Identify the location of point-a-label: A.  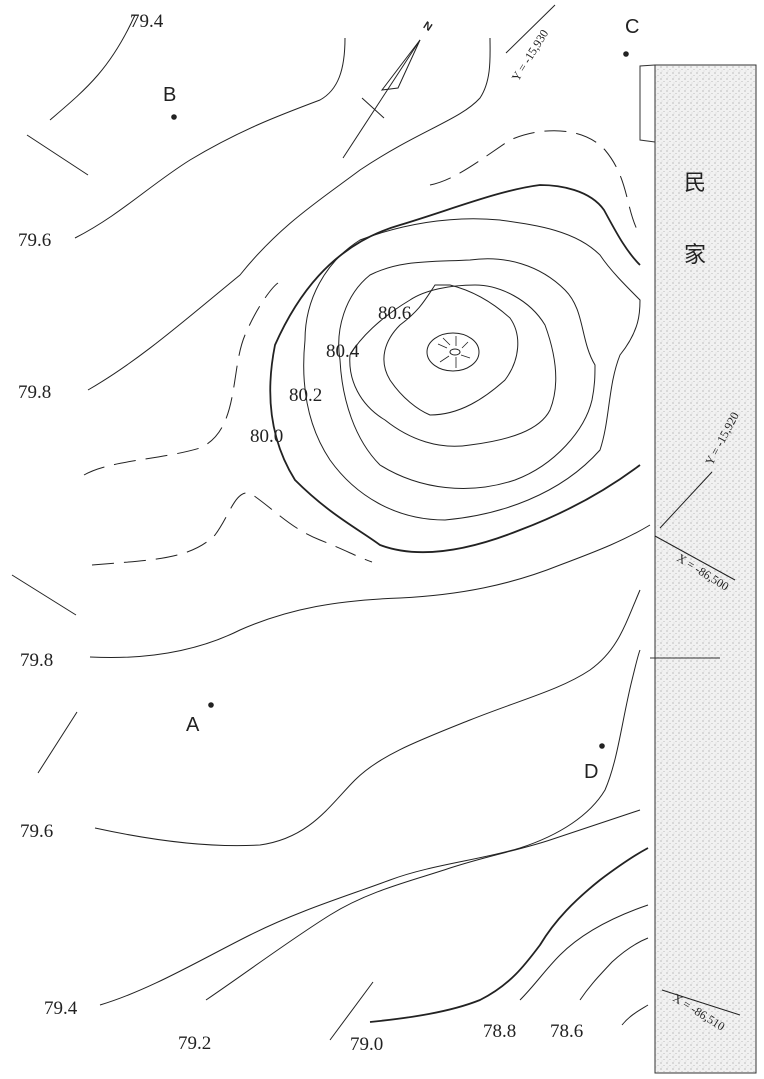
(193, 725).